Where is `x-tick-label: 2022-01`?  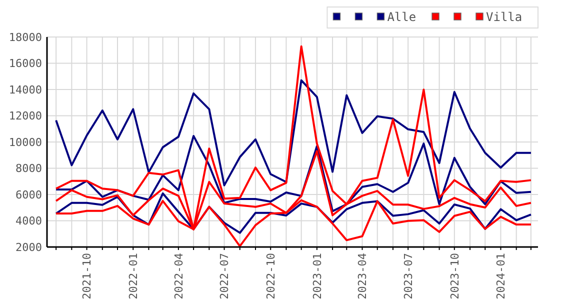
x-tick-label: 2022-01 is located at coordinates (133, 276).